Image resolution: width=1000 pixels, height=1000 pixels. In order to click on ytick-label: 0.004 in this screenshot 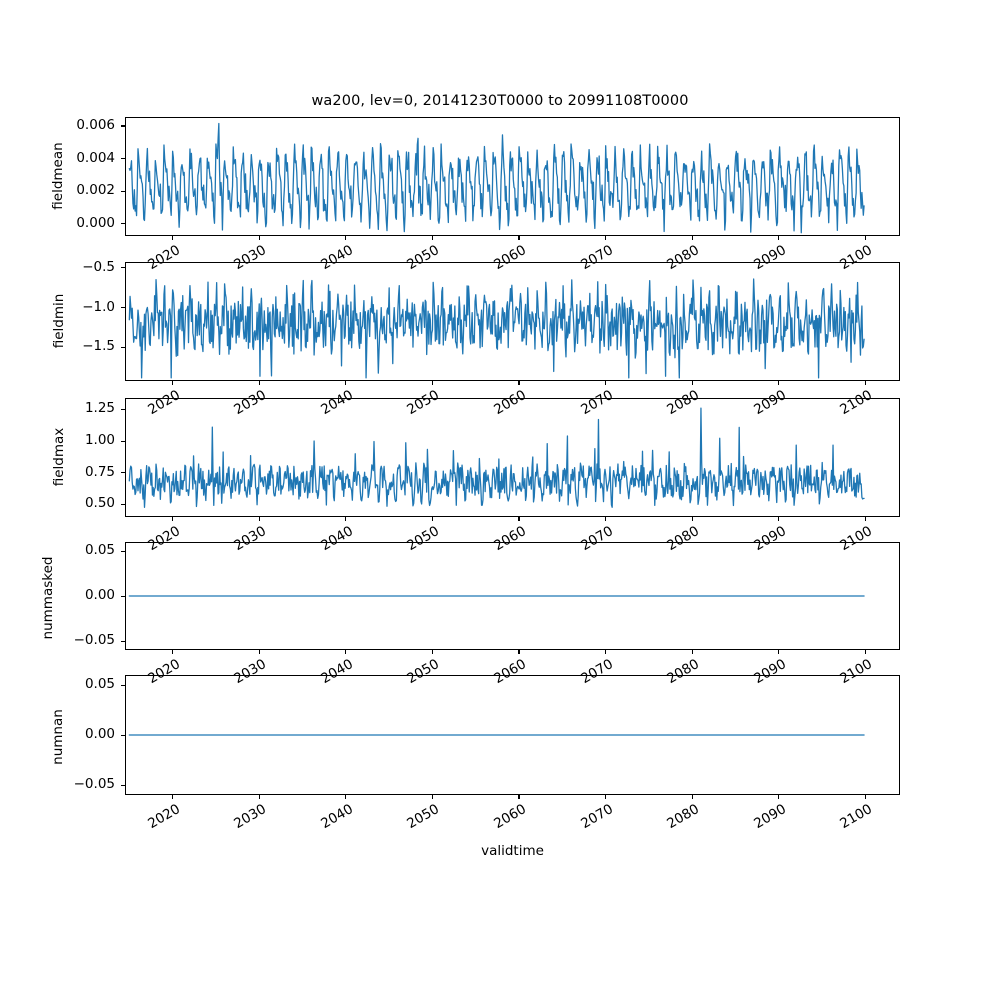, I will do `click(95, 157)`.